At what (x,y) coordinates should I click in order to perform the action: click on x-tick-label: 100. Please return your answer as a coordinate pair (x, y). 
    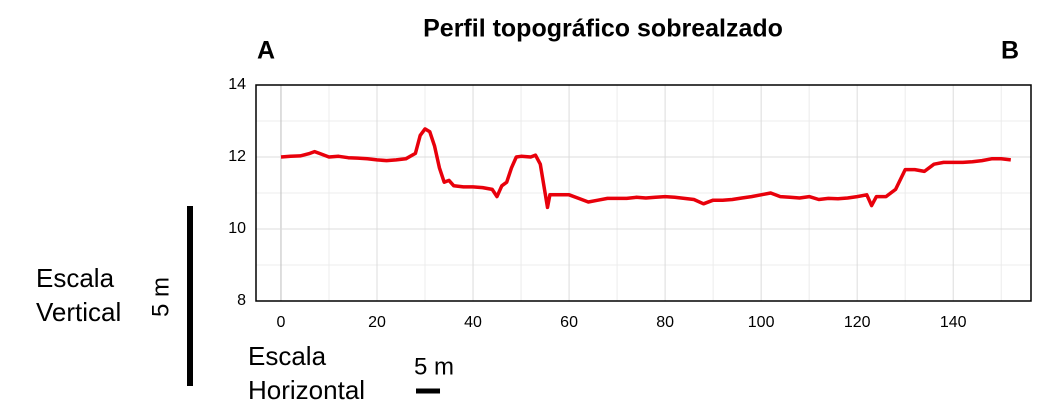
    Looking at the image, I should click on (761, 322).